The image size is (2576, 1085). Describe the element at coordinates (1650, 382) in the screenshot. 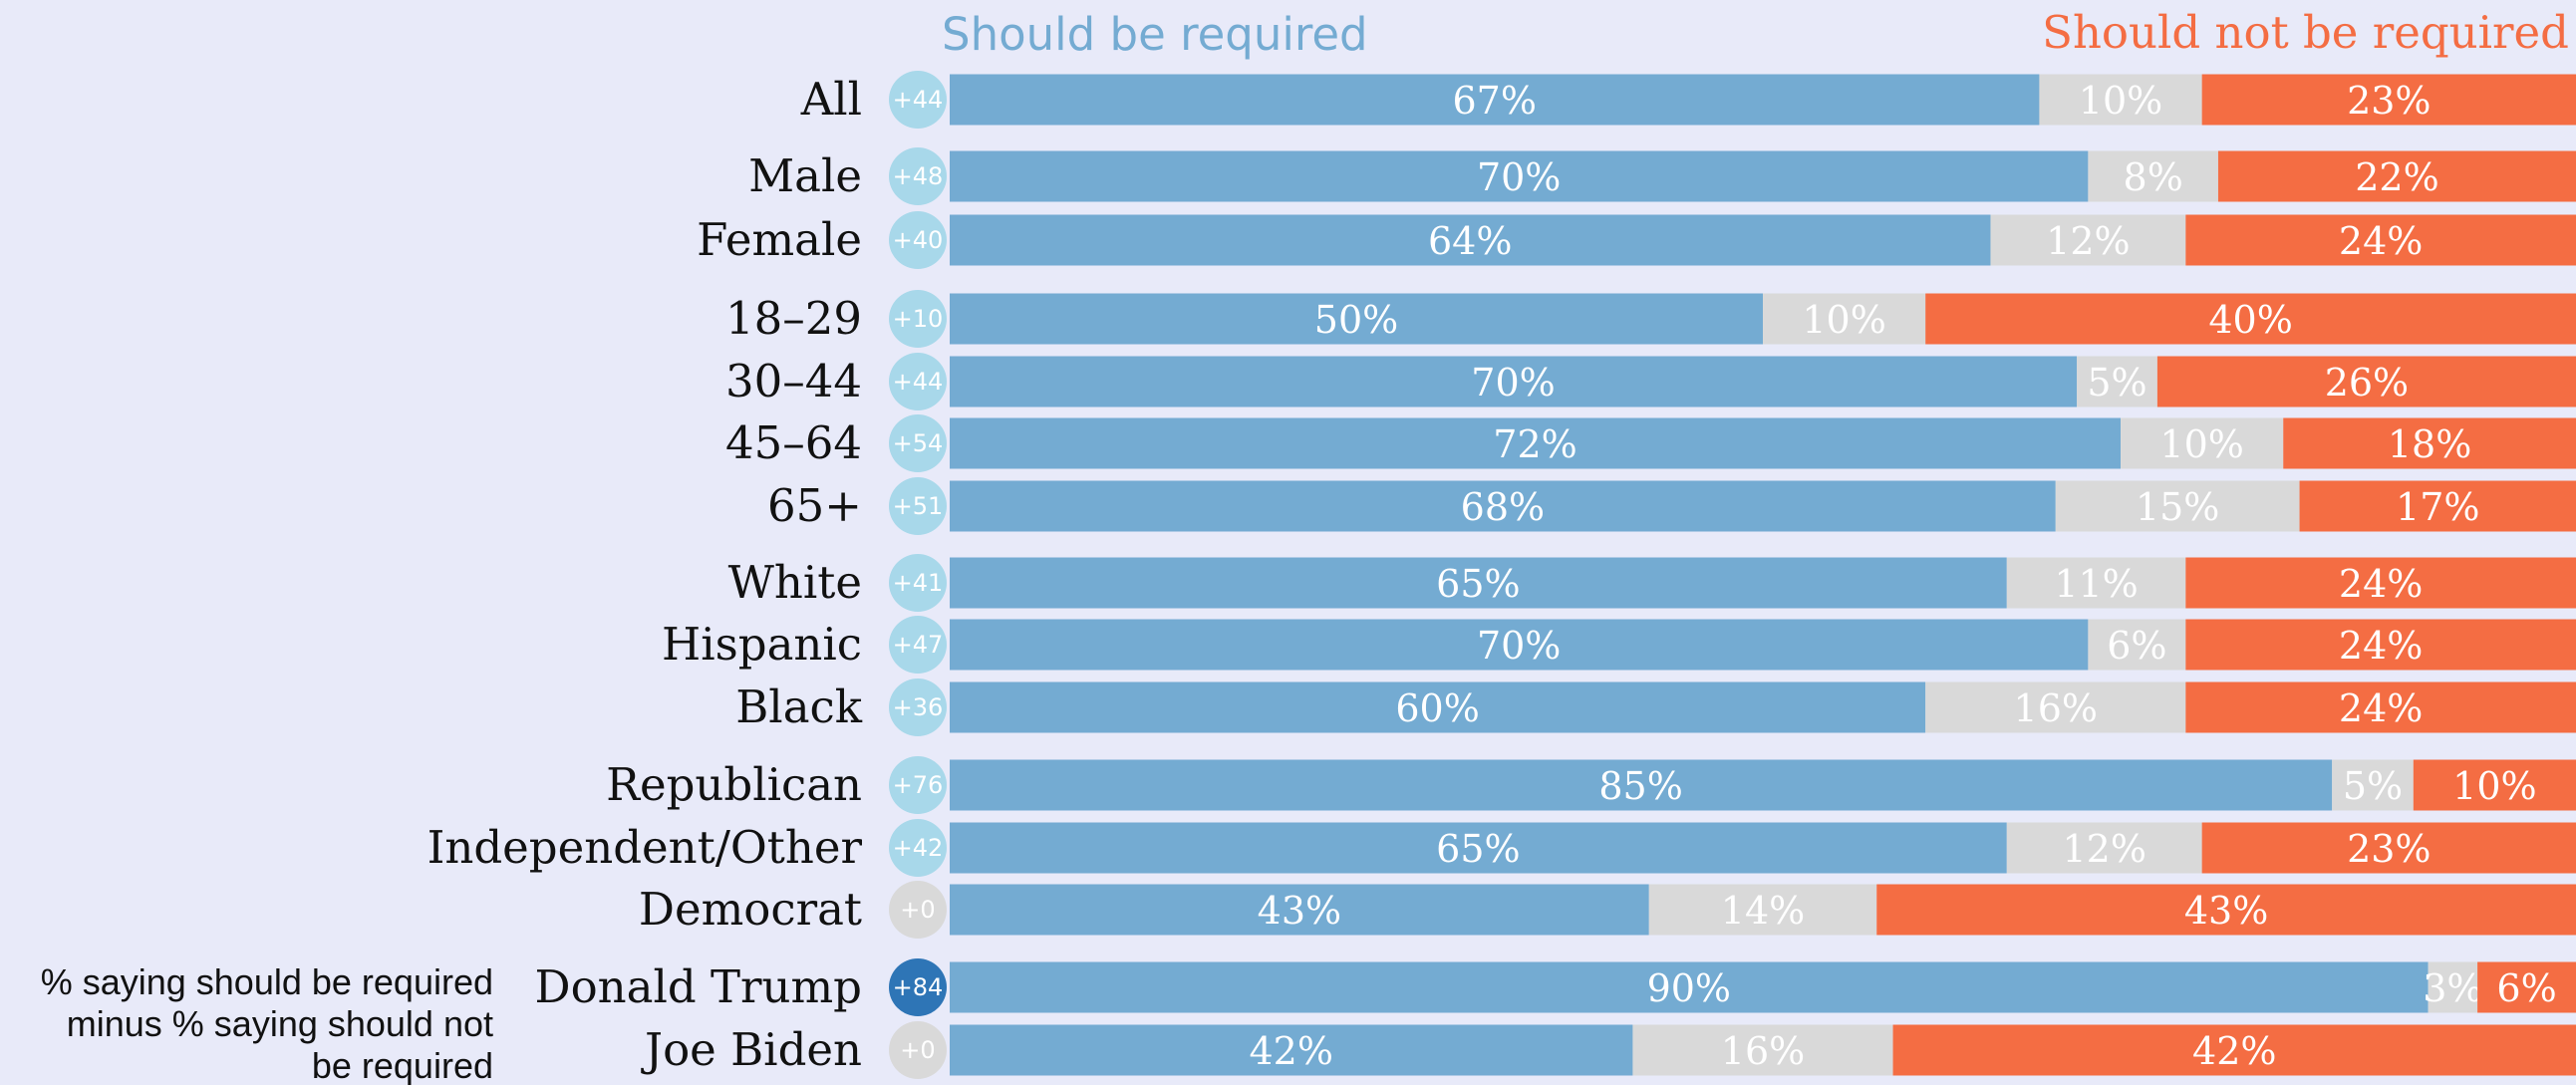

I see `chart-row: 30–44 +44 70% 5% 26%` at that location.